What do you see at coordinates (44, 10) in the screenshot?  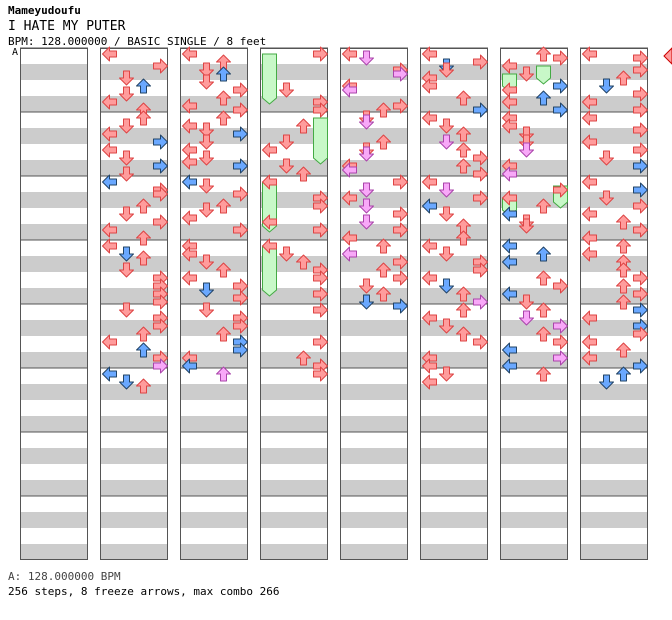 I see `artist-name: Mameyudoufu` at bounding box center [44, 10].